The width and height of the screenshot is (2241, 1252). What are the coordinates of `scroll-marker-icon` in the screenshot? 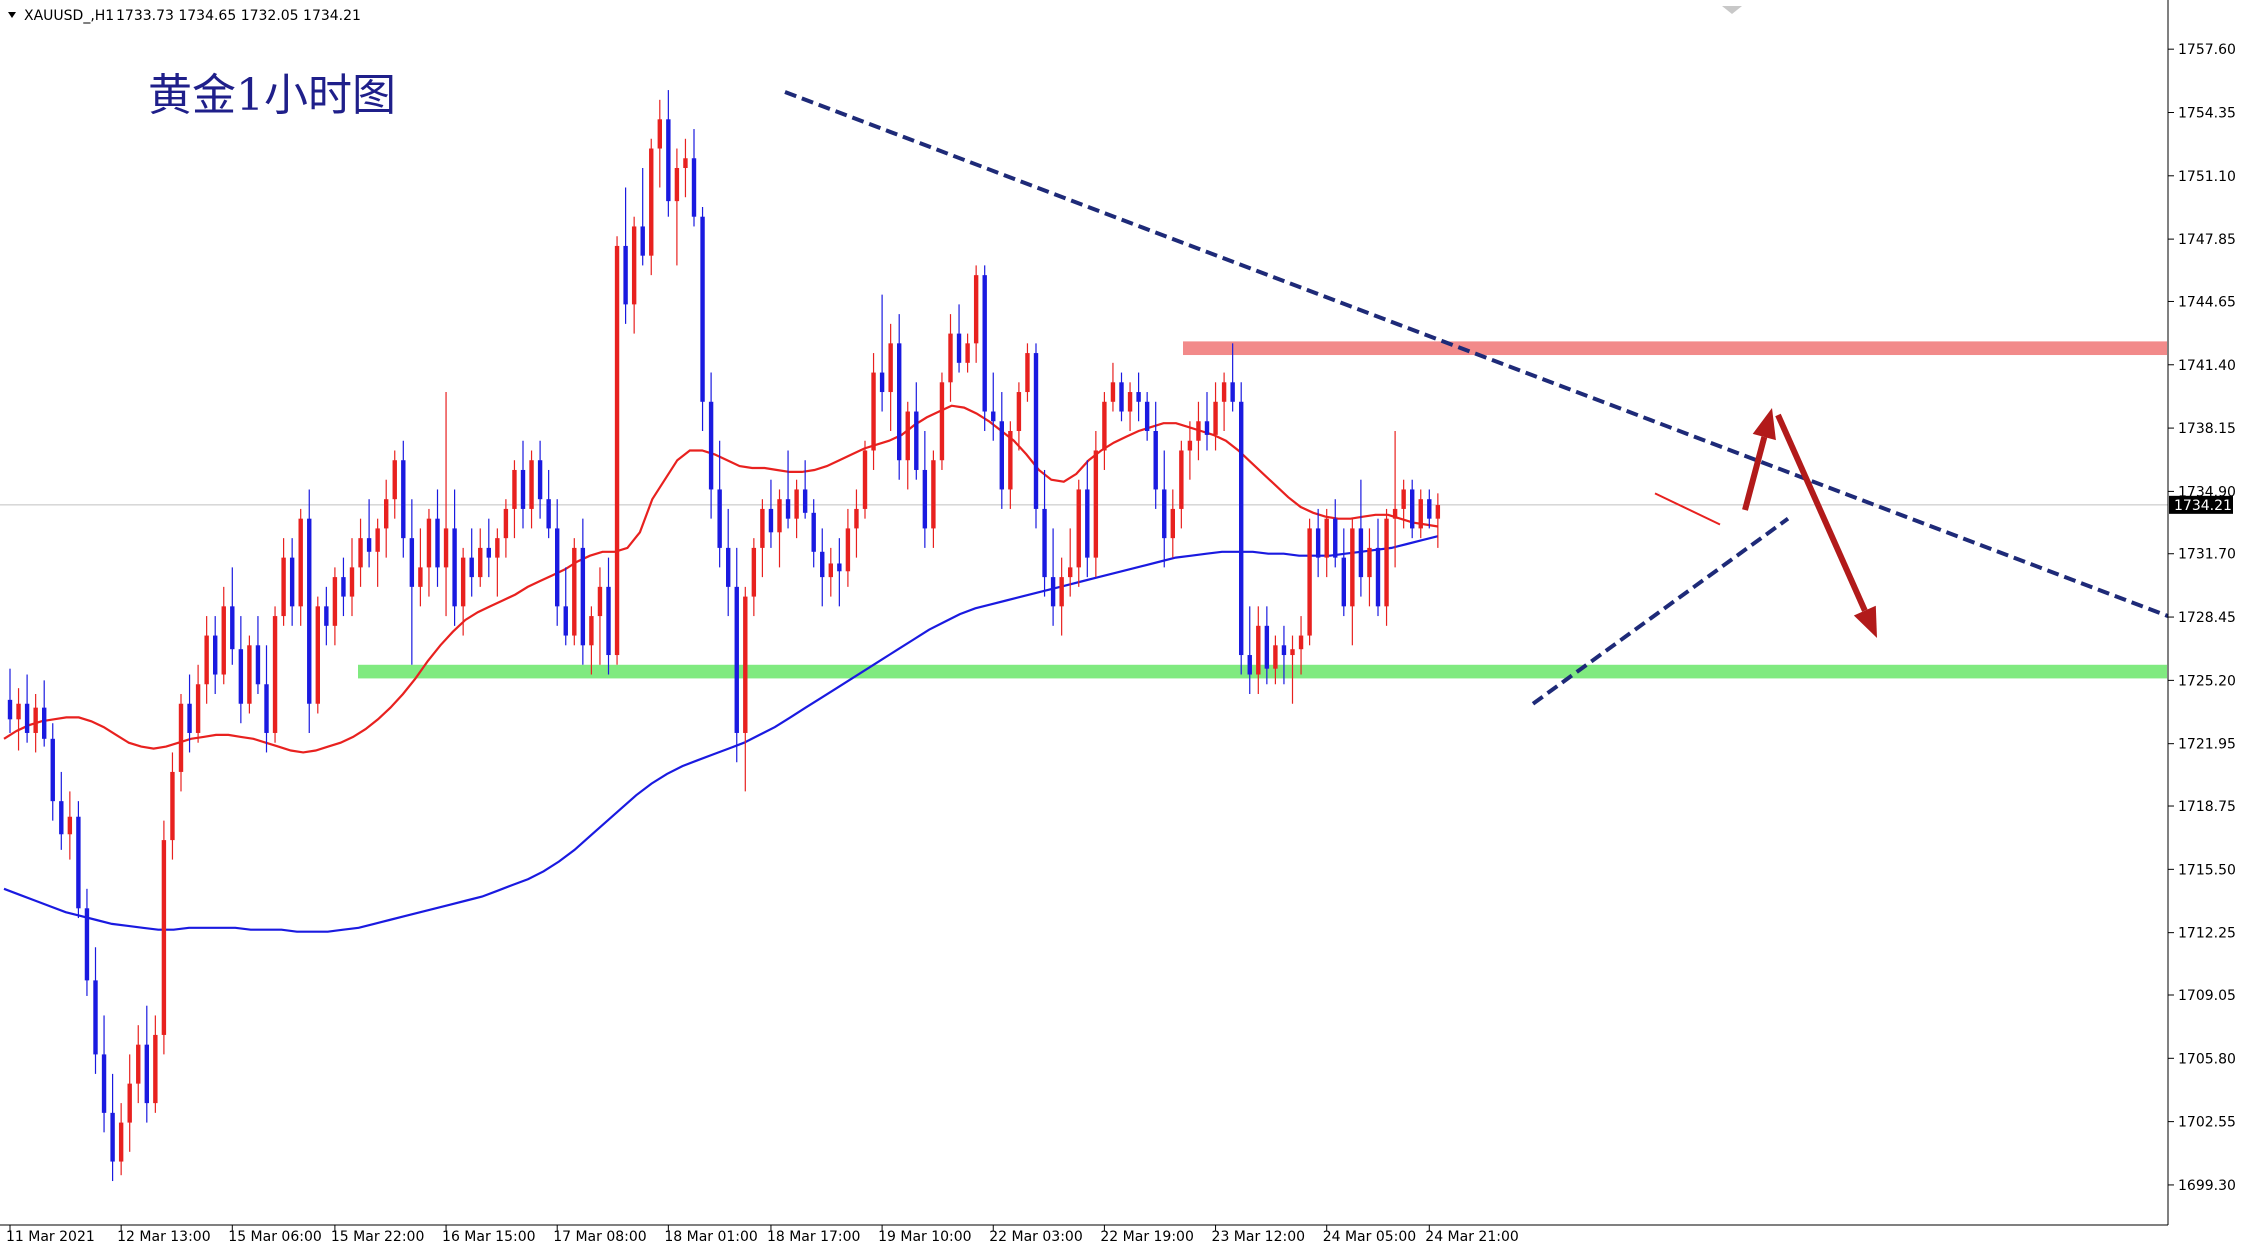 It's located at (1732, 10).